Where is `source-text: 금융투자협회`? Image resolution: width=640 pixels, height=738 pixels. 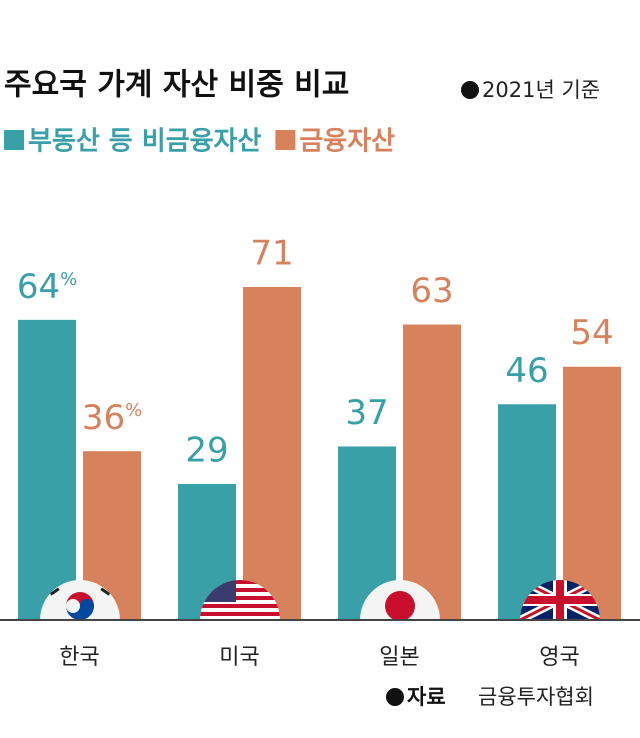 source-text: 금융투자협회 is located at coordinates (536, 697).